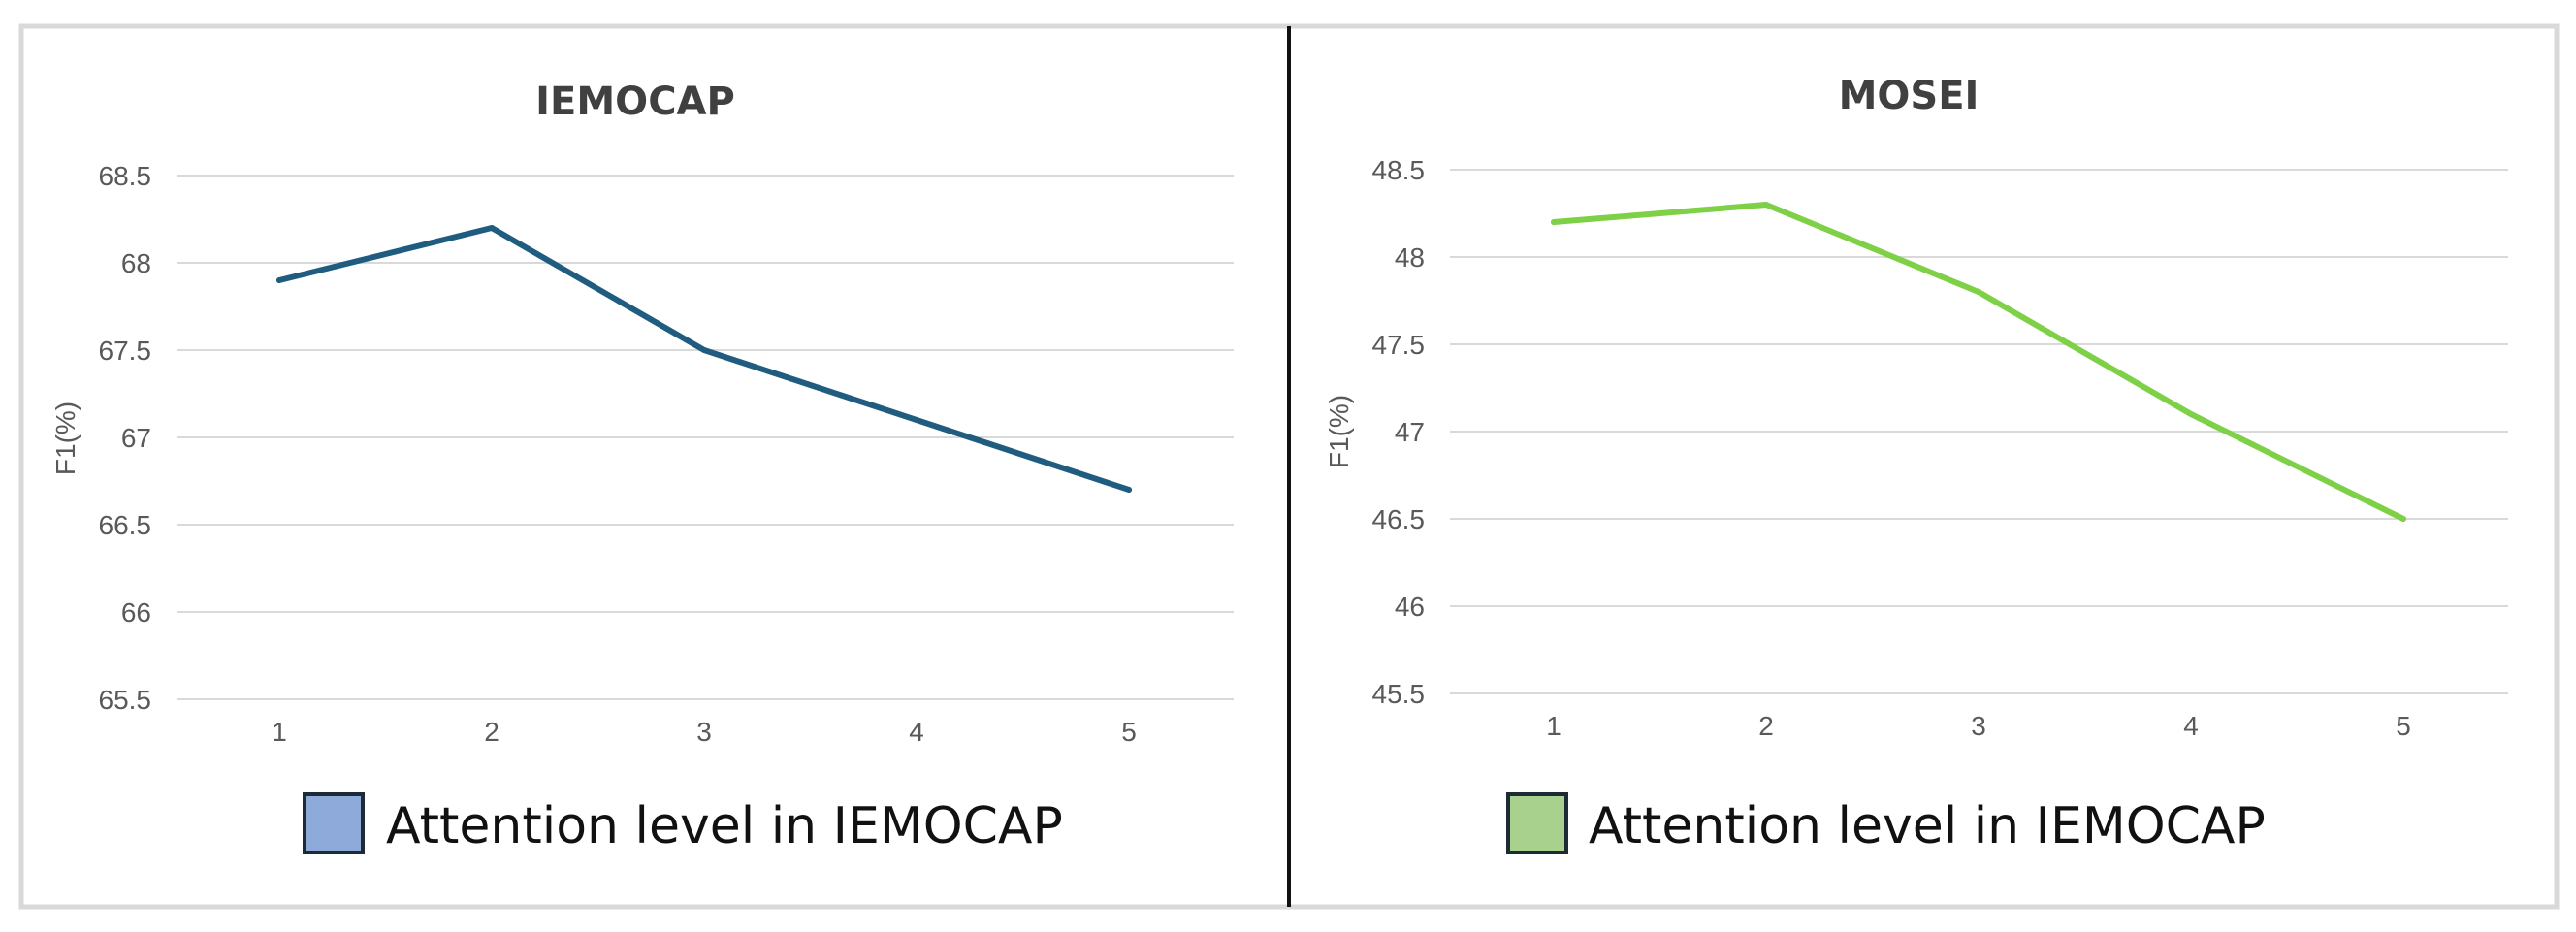  I want to click on chart-title: IEMOCAP, so click(635, 102).